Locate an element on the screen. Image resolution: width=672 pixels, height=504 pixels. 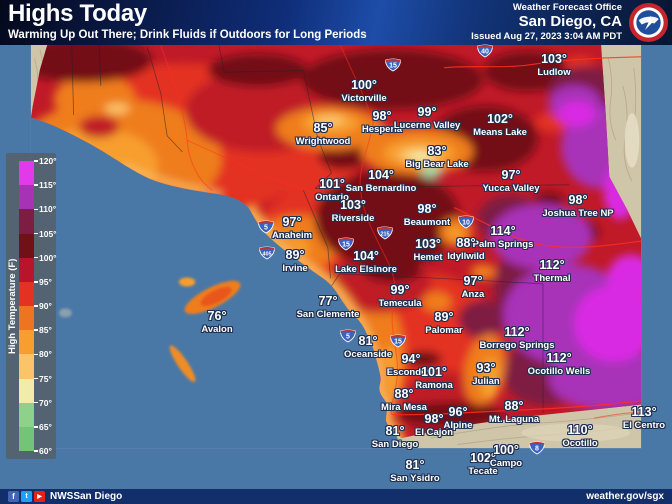
page-title: Highs Today is located at coordinates (77, 13).